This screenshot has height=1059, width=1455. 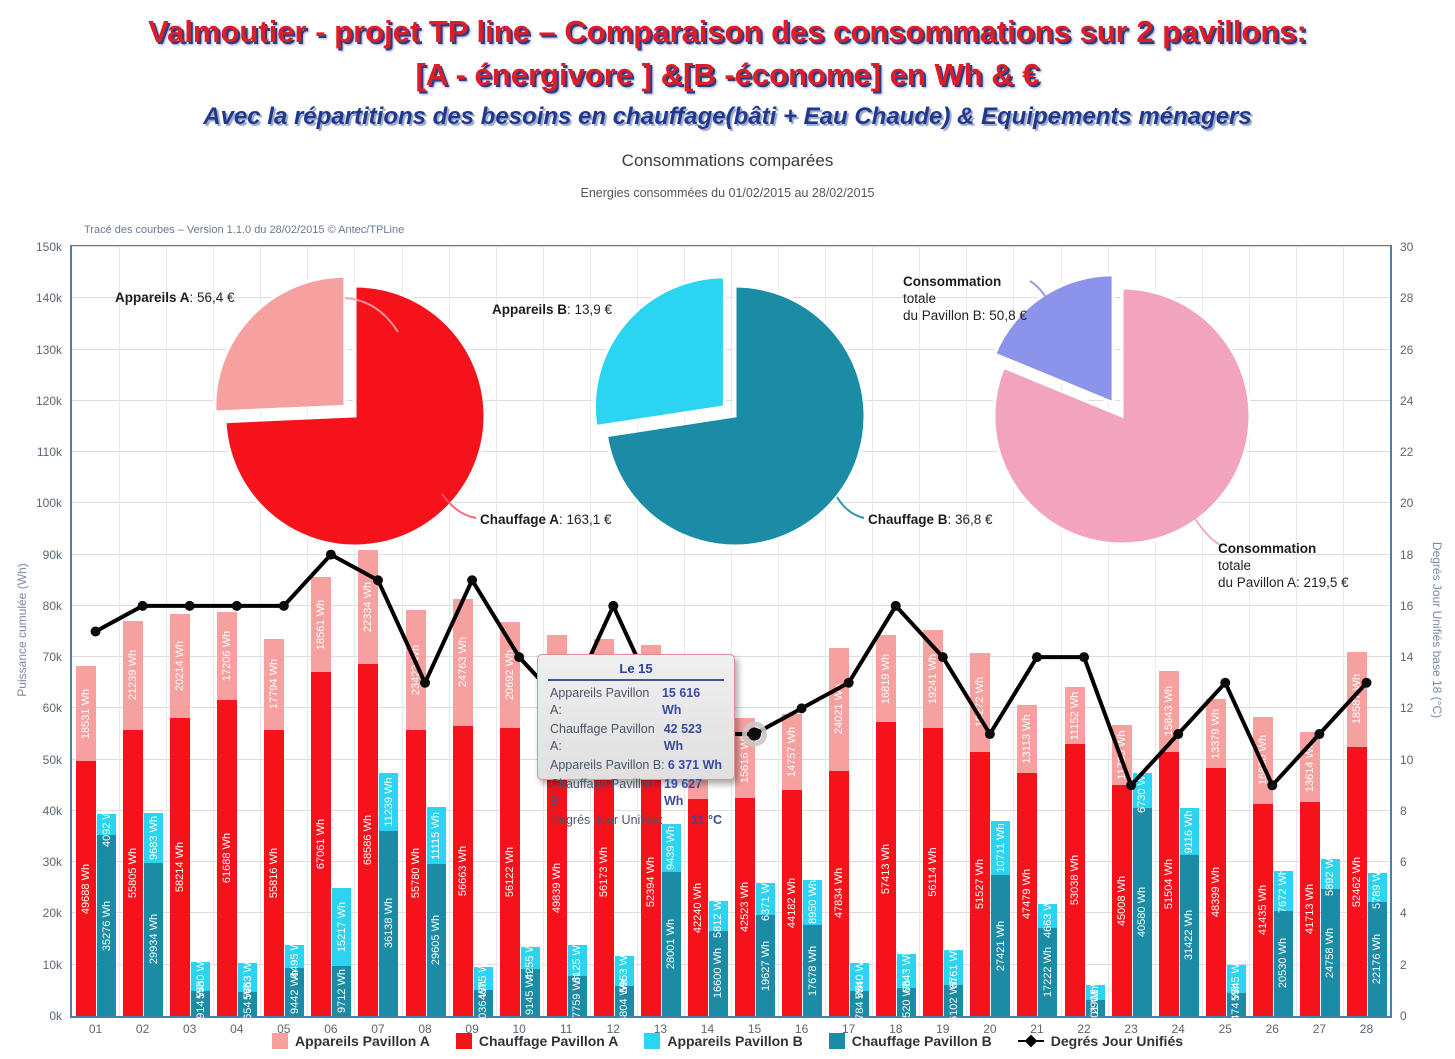 What do you see at coordinates (133, 675) in the screenshot?
I see `bar-value-label: 21239 Wh` at bounding box center [133, 675].